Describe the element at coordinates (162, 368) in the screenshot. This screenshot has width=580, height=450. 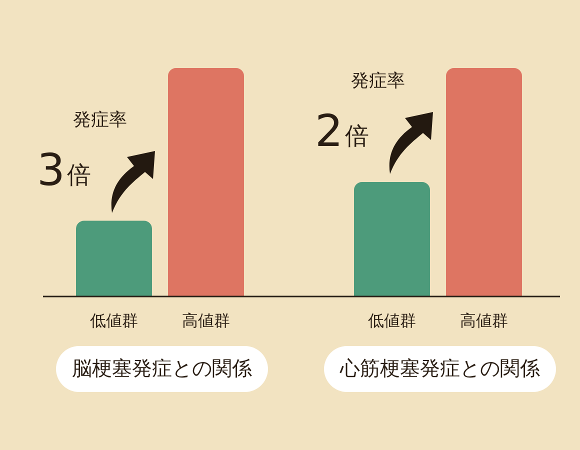
I see `x-axis-title: 脳梗塞発症との関係` at that location.